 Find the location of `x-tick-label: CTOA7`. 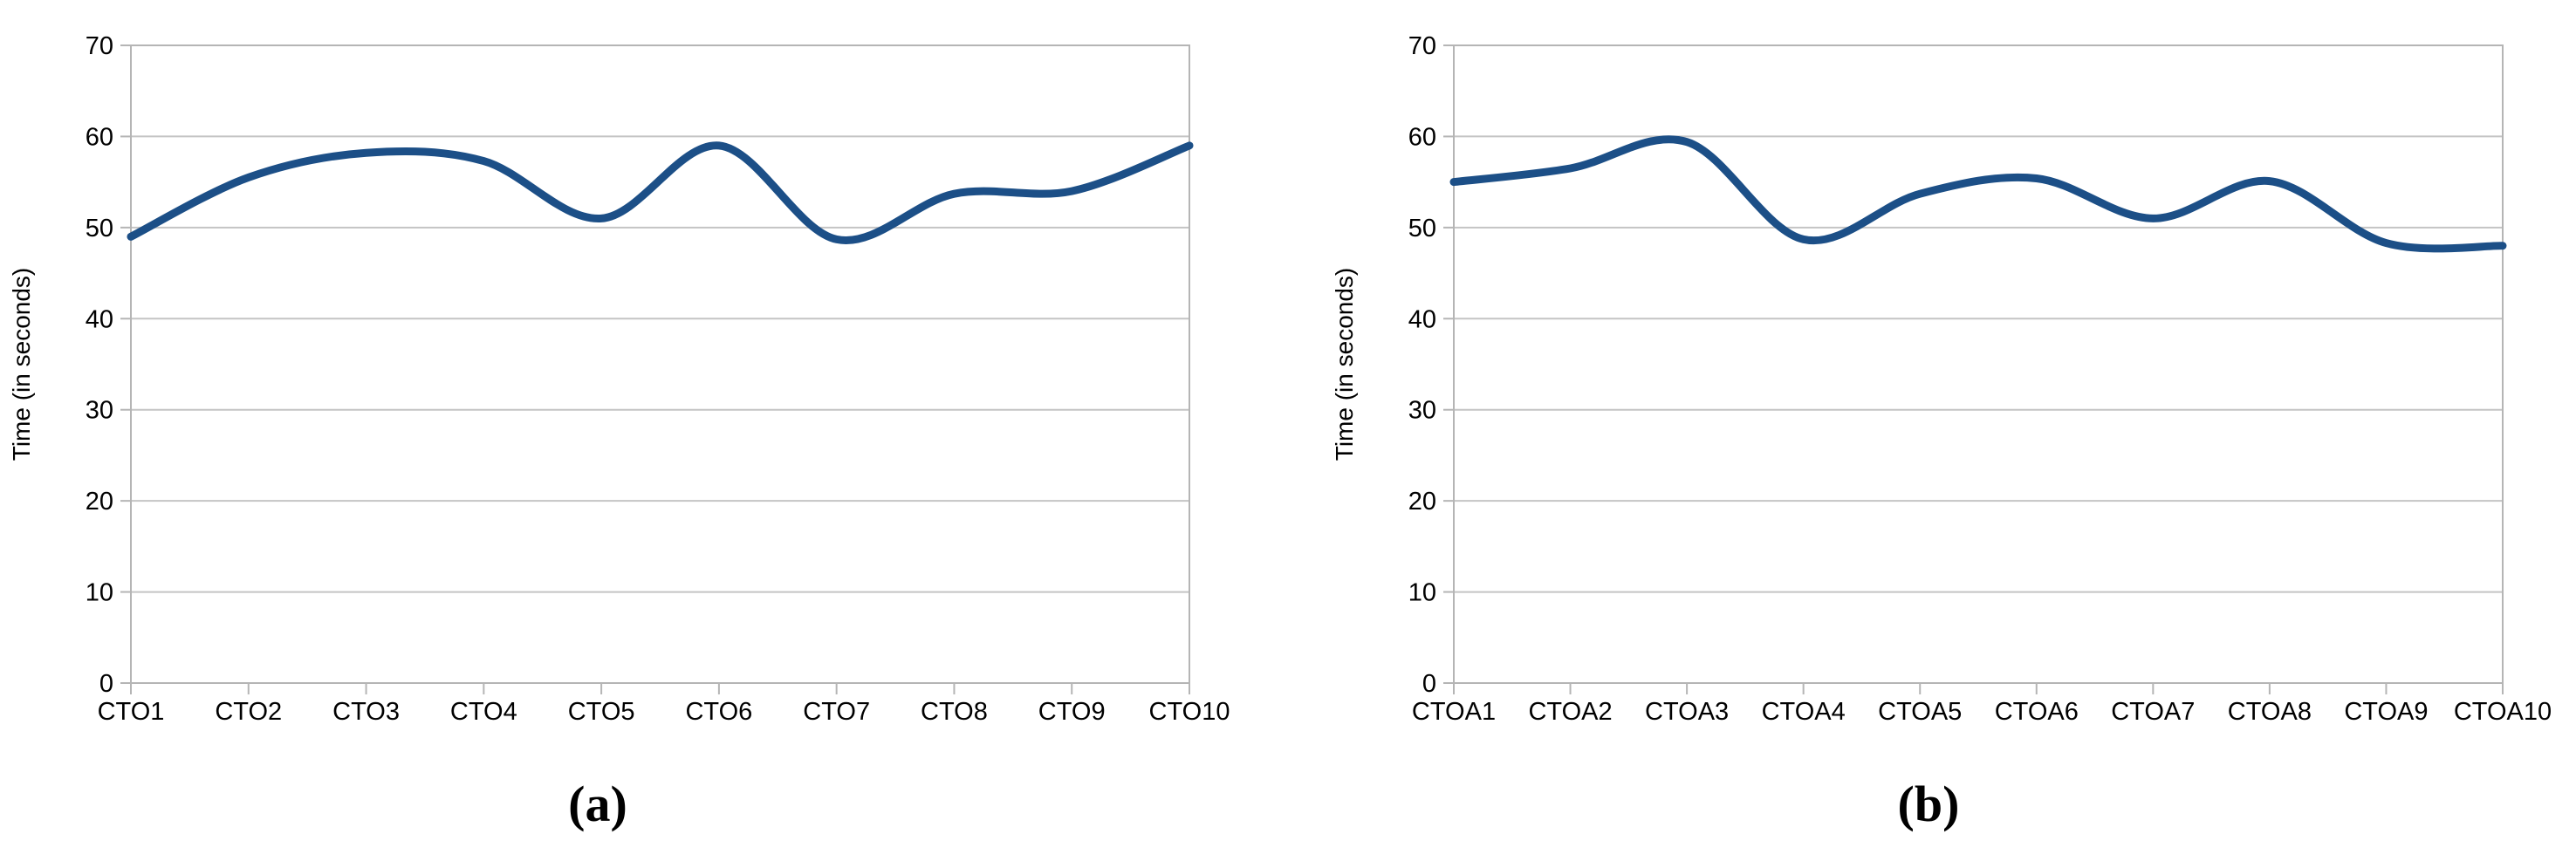

x-tick-label: CTOA7 is located at coordinates (2153, 712).